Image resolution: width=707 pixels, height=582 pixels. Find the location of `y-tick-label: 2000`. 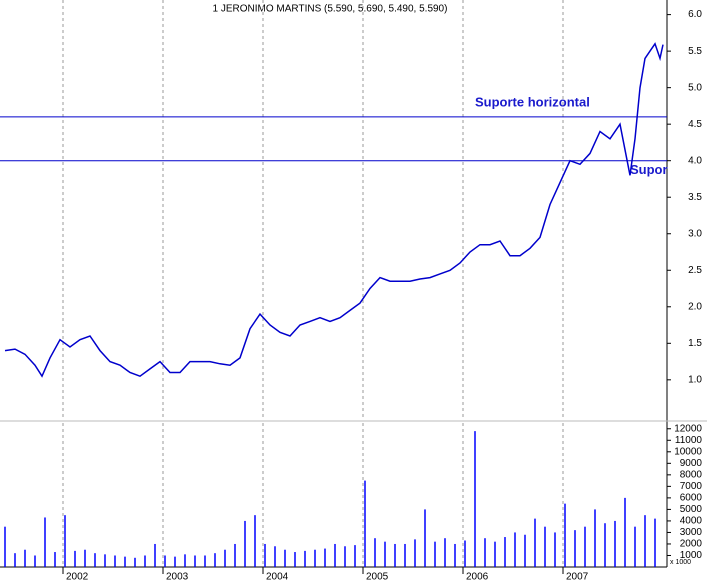

y-tick-label: 2000 is located at coordinates (691, 544).